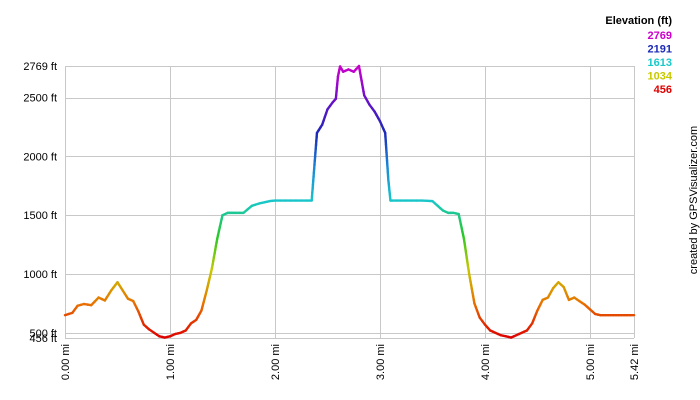 The height and width of the screenshot is (400, 700). What do you see at coordinates (40, 216) in the screenshot?
I see `y-tick-label: 1500 ft` at bounding box center [40, 216].